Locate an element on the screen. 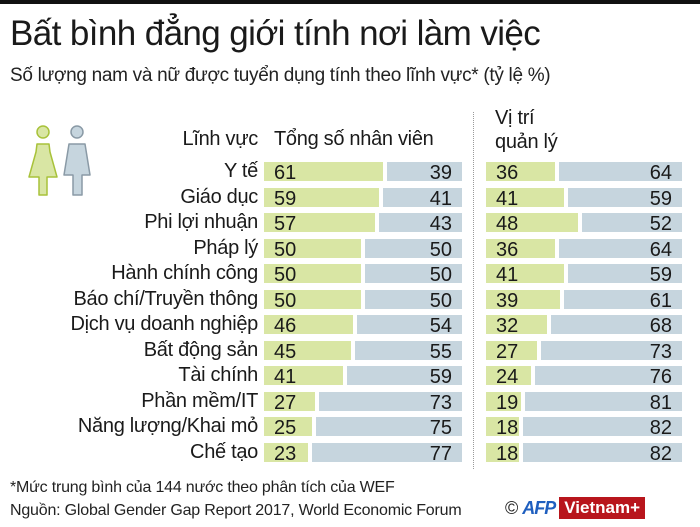  sector-label: Chế tạo is located at coordinates (224, 451).